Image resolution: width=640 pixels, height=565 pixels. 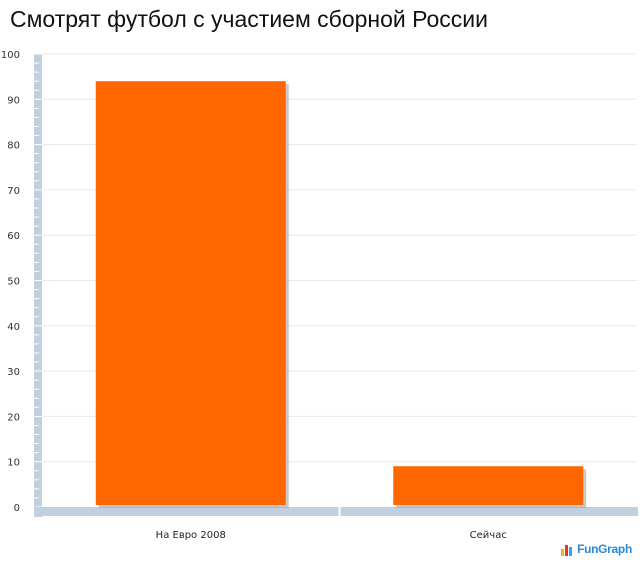 What do you see at coordinates (13, 417) in the screenshot?
I see `y-tick-label: 20` at bounding box center [13, 417].